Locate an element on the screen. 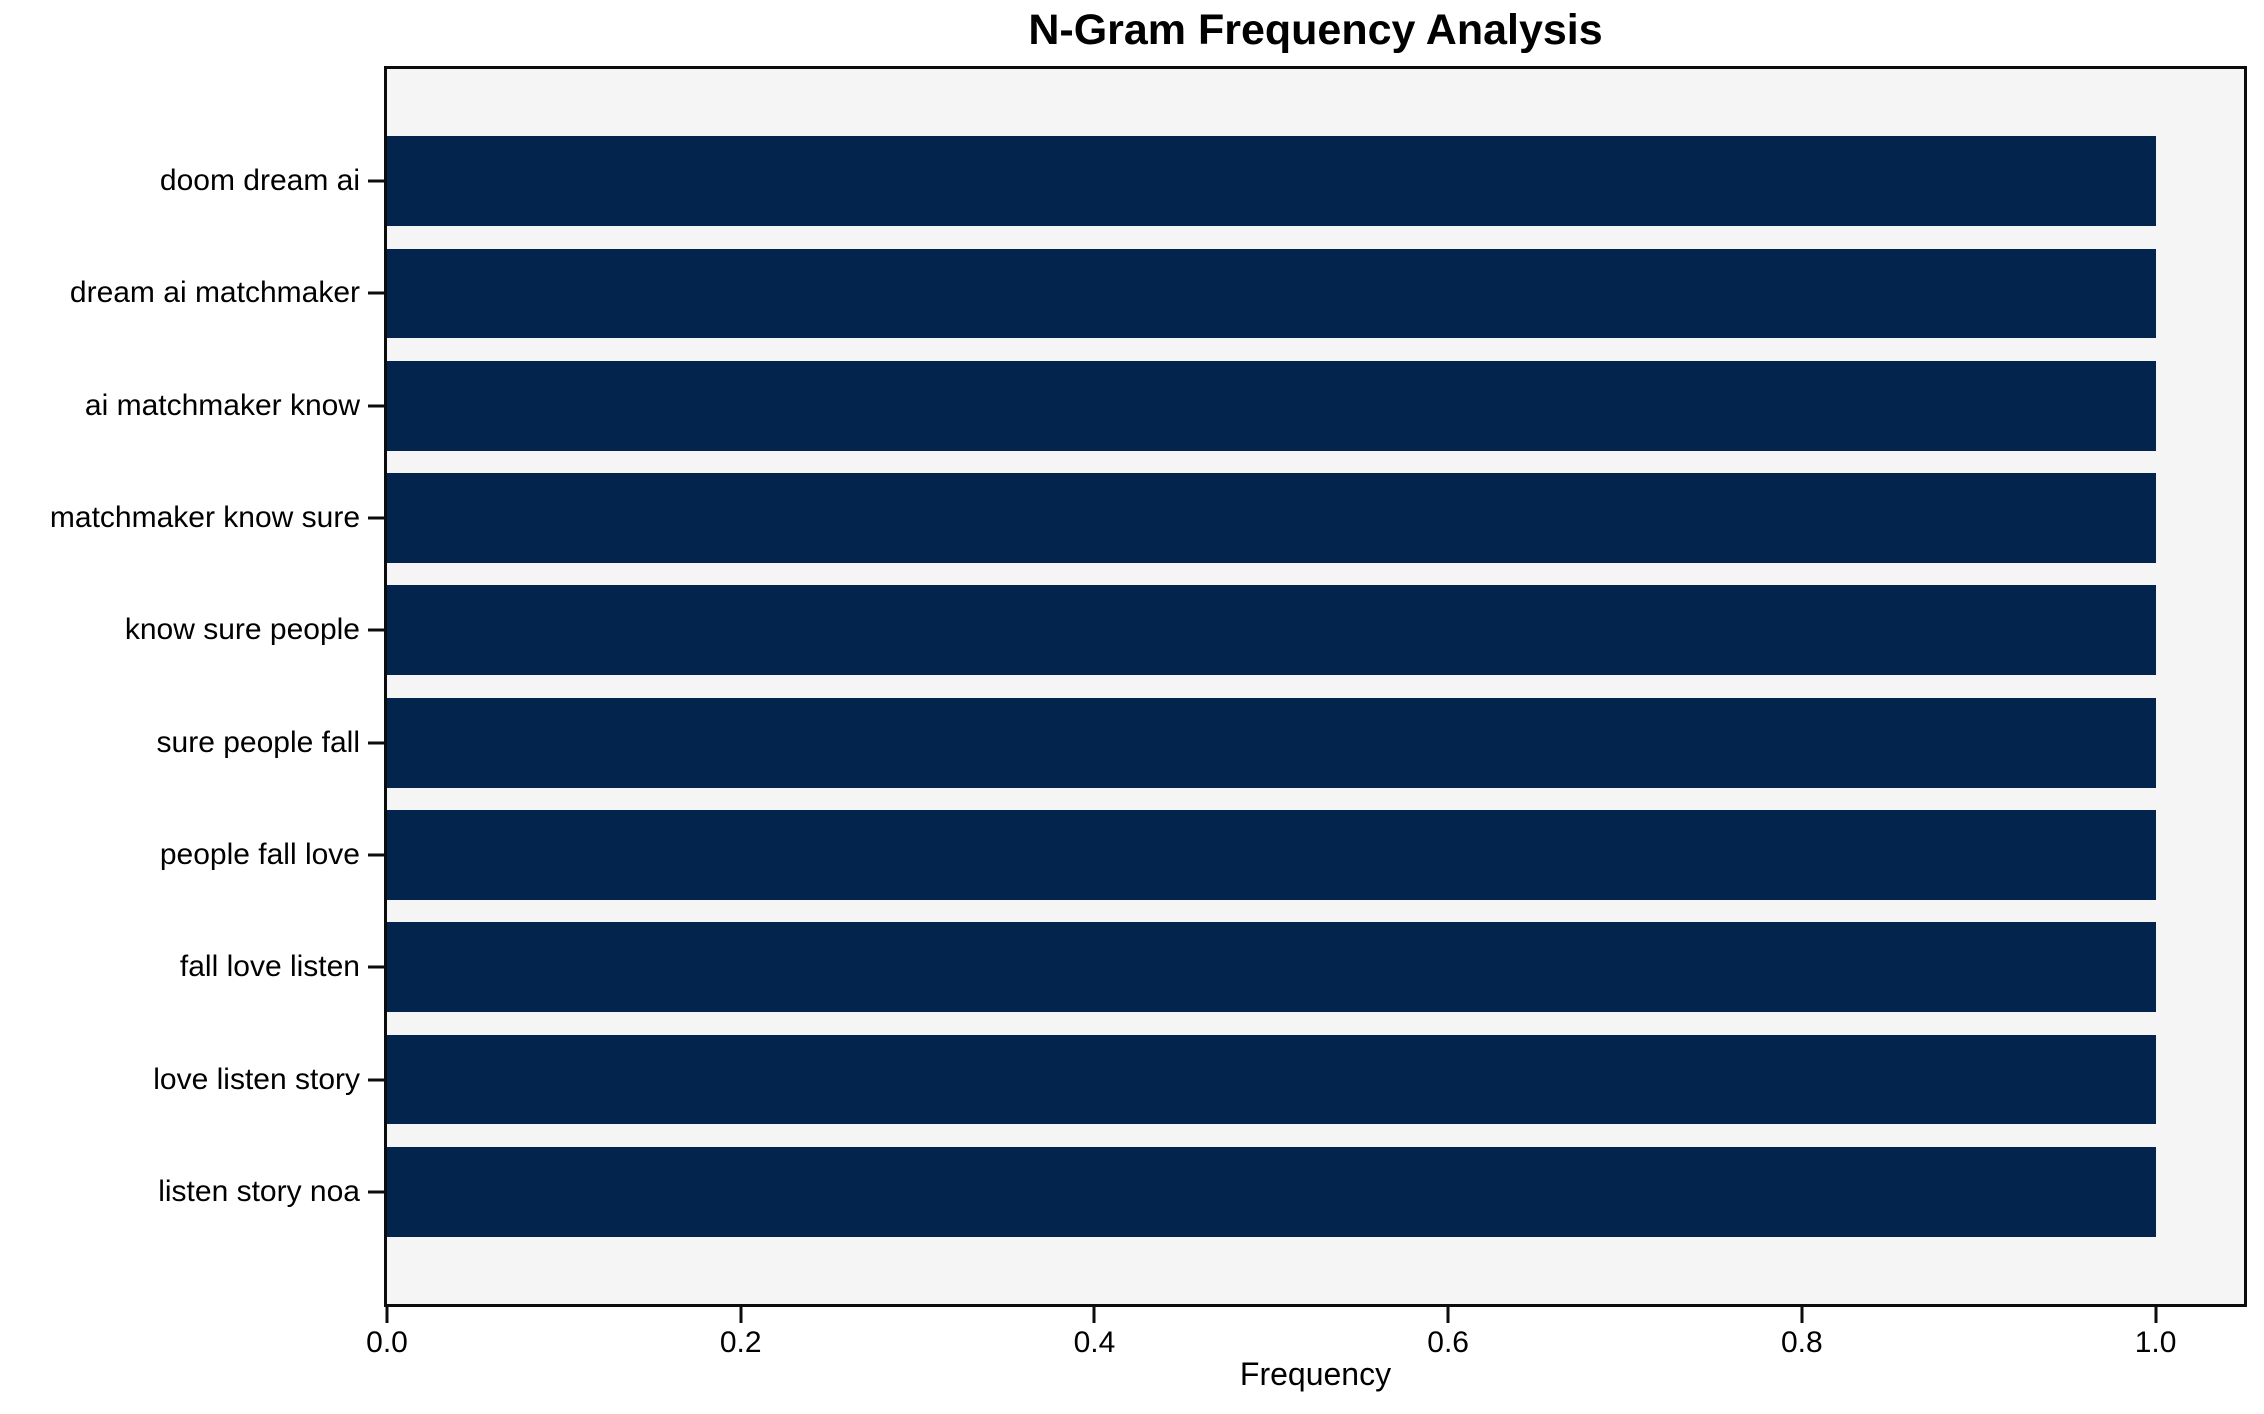  x-tick-label: 0.6 is located at coordinates (1448, 1342).